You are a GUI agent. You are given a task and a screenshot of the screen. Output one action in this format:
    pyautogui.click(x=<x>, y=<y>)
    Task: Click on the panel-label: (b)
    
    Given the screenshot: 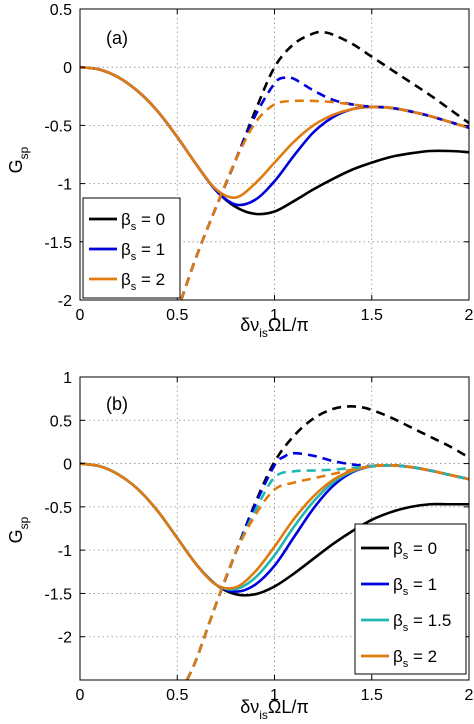 What is the action you would take?
    pyautogui.click(x=117, y=404)
    